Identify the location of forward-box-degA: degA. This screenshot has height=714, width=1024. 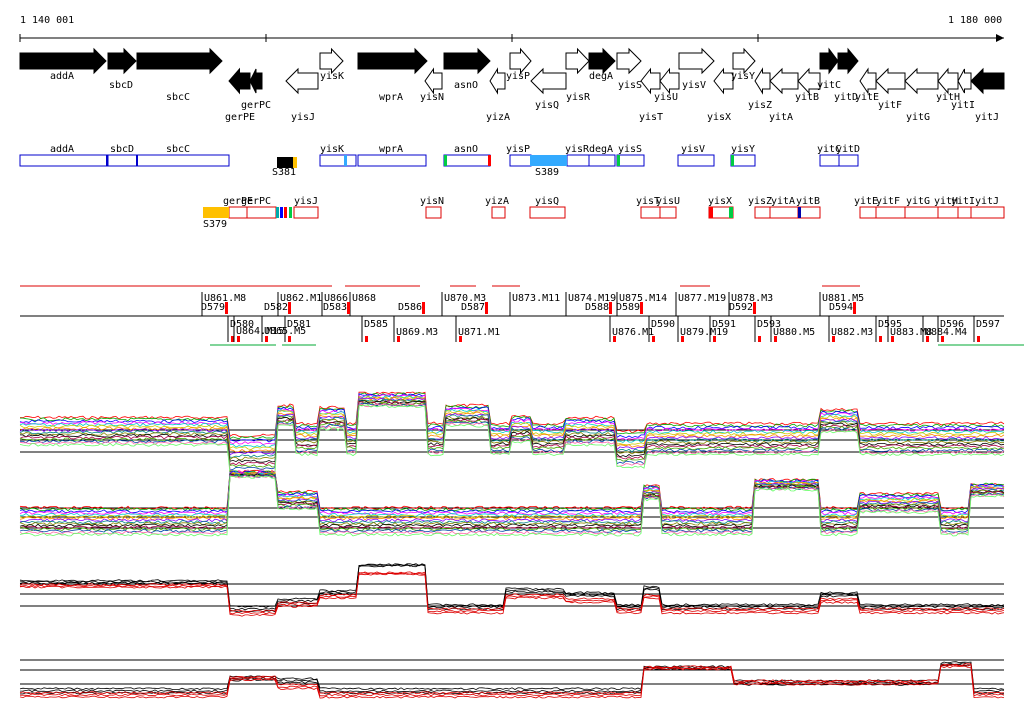
(602, 155).